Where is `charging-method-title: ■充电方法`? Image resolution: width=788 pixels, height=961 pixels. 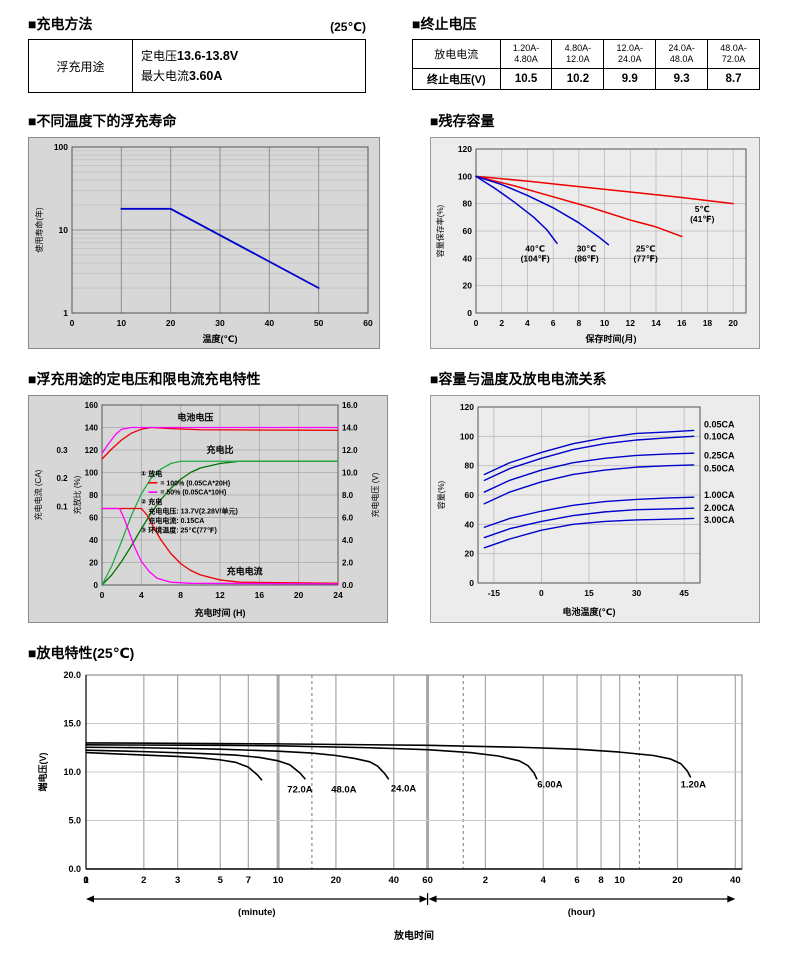
charging-method-title: ■充电方法 is located at coordinates (60, 24).